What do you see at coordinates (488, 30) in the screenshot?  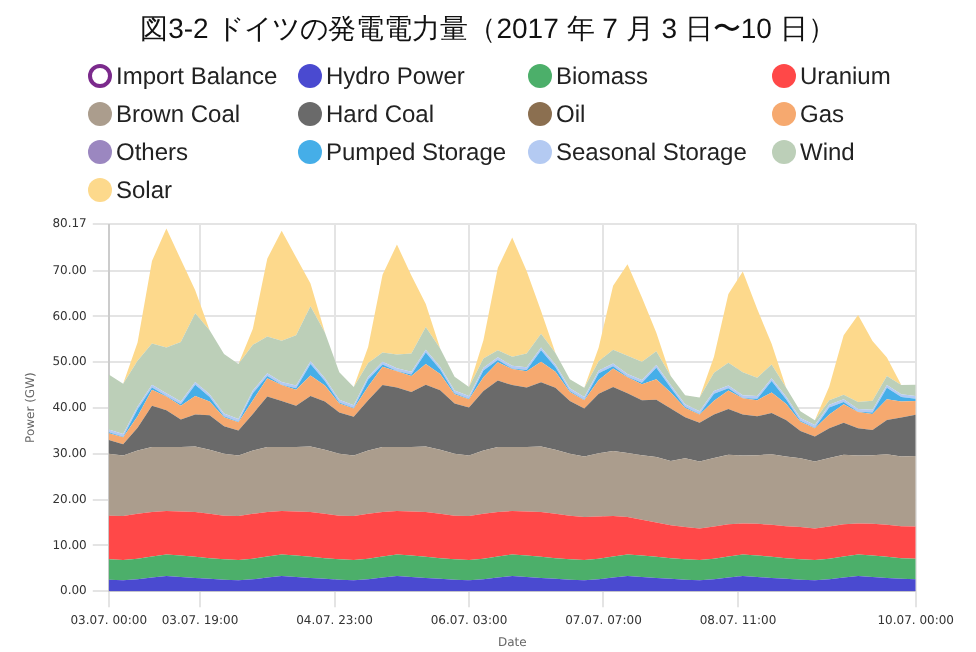 I see `chart-title: 図3-2 ドイツの発電電力量（2017 年 7 月 3 日〜10 日）` at bounding box center [488, 30].